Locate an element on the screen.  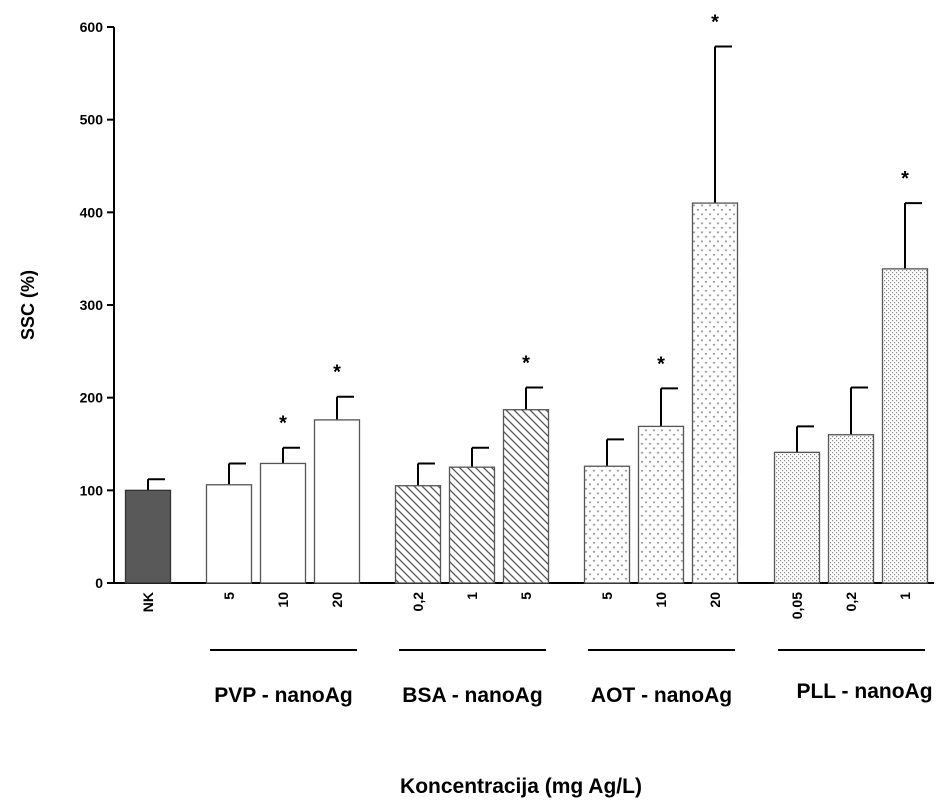
x-axis-label: Koncentracija (mg Ag/L) is located at coordinates (521, 786).